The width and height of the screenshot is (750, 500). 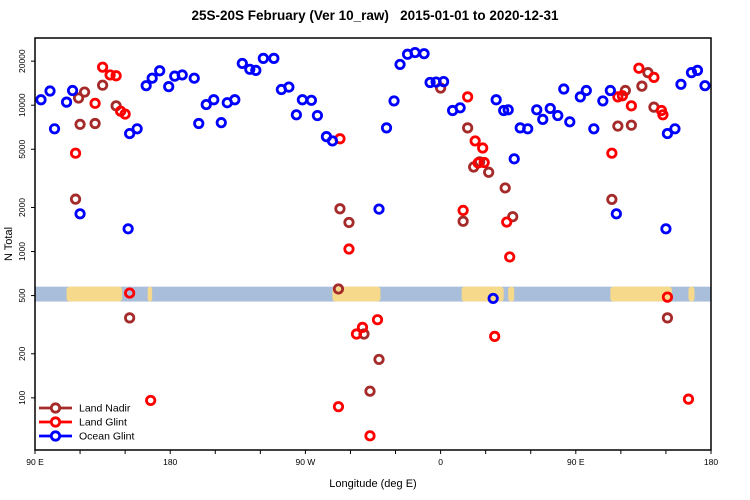 I want to click on y-tick-label: 1000, so click(x=22, y=251).